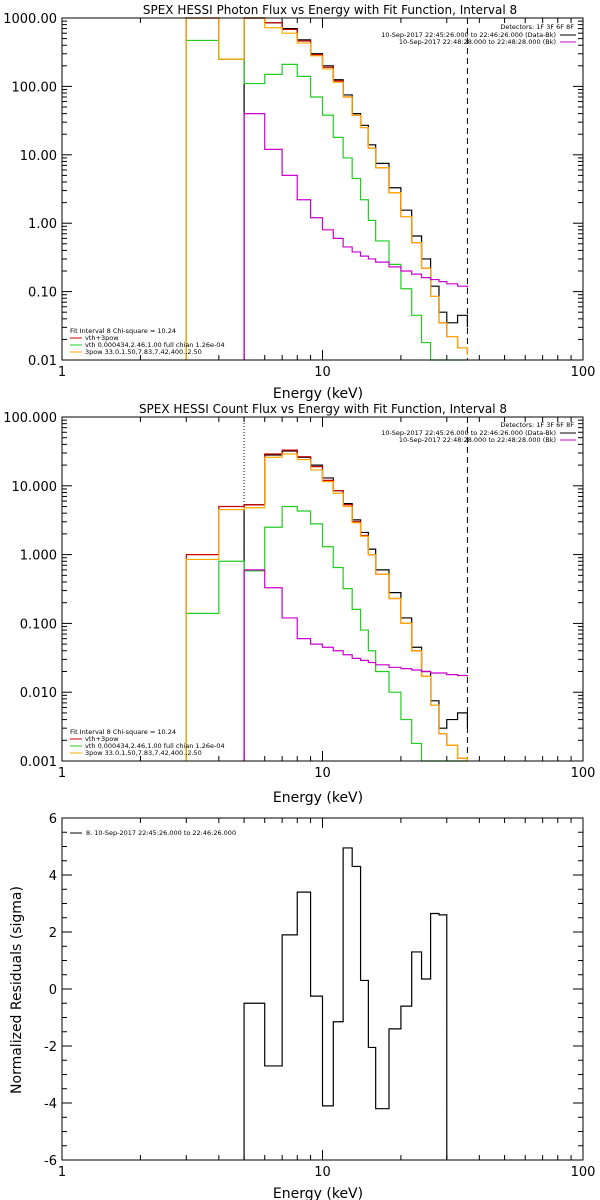 The height and width of the screenshot is (1200, 600). What do you see at coordinates (30, 418) in the screenshot?
I see `count-y-tick-label: 100.000` at bounding box center [30, 418].